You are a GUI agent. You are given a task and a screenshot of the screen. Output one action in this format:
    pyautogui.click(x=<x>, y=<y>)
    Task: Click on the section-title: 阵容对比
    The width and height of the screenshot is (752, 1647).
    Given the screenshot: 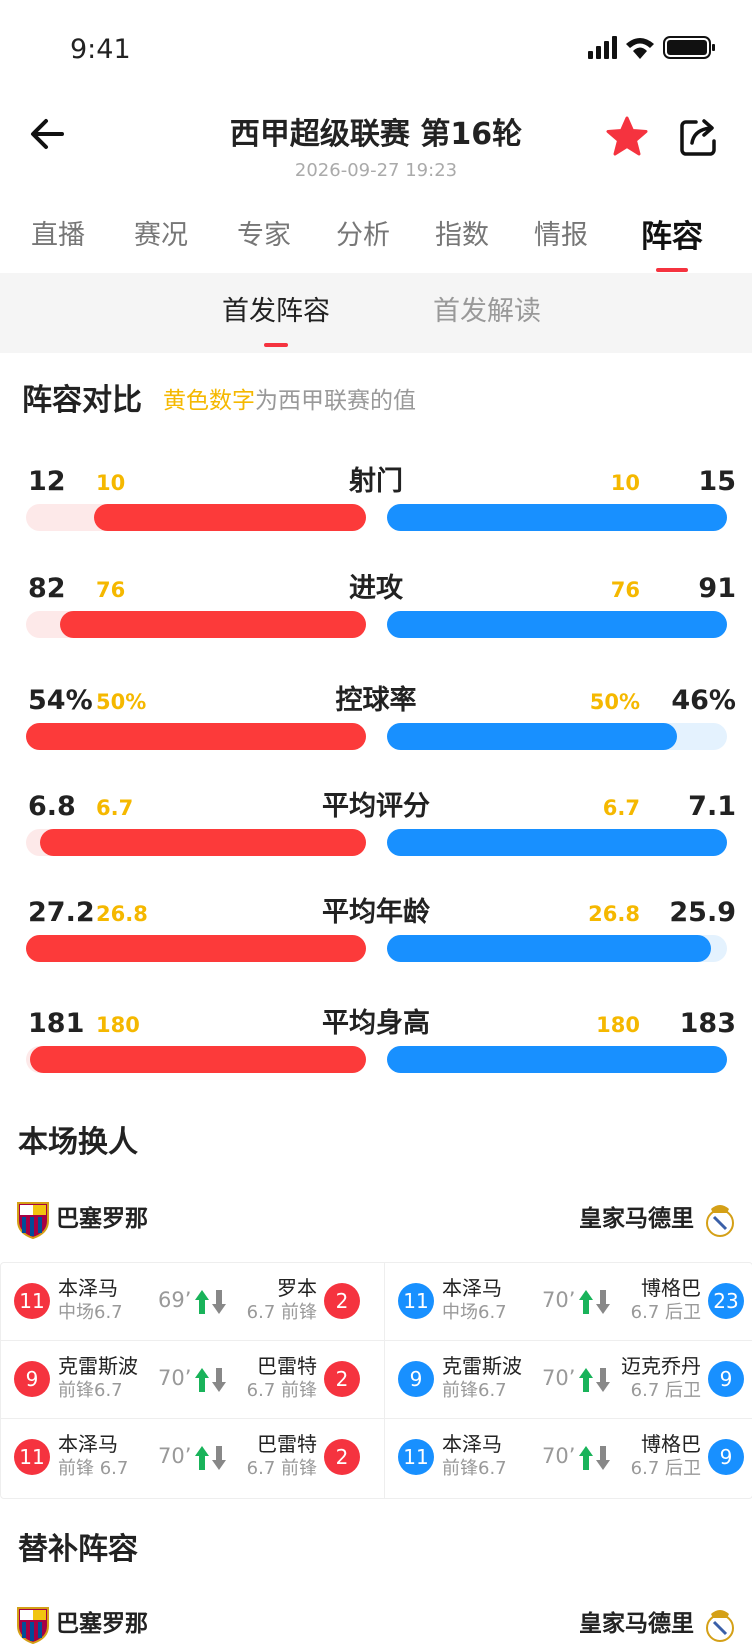 What is the action you would take?
    pyautogui.click(x=82, y=400)
    